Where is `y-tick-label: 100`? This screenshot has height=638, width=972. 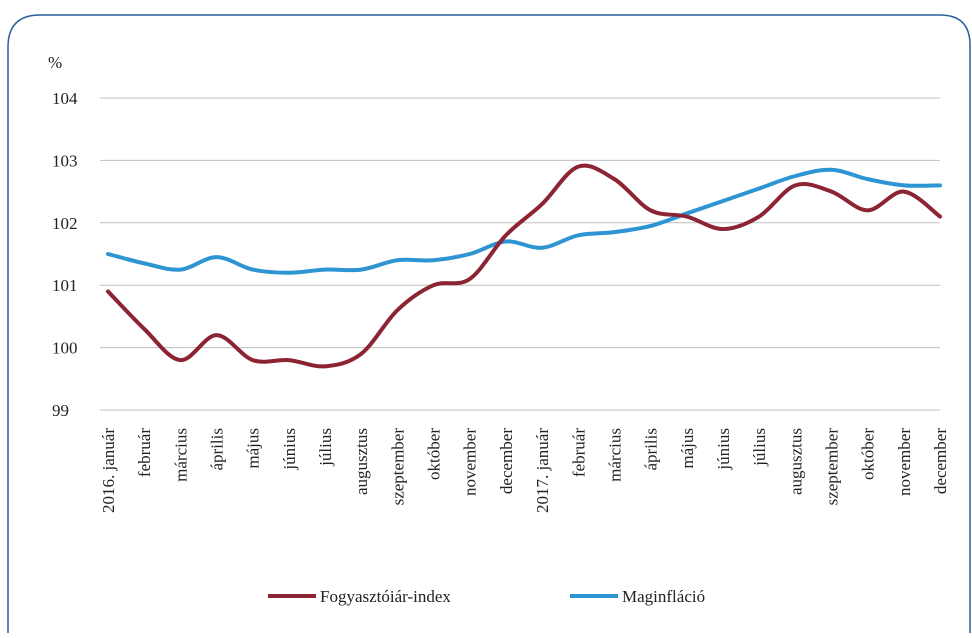
y-tick-label: 100 is located at coordinates (65, 348).